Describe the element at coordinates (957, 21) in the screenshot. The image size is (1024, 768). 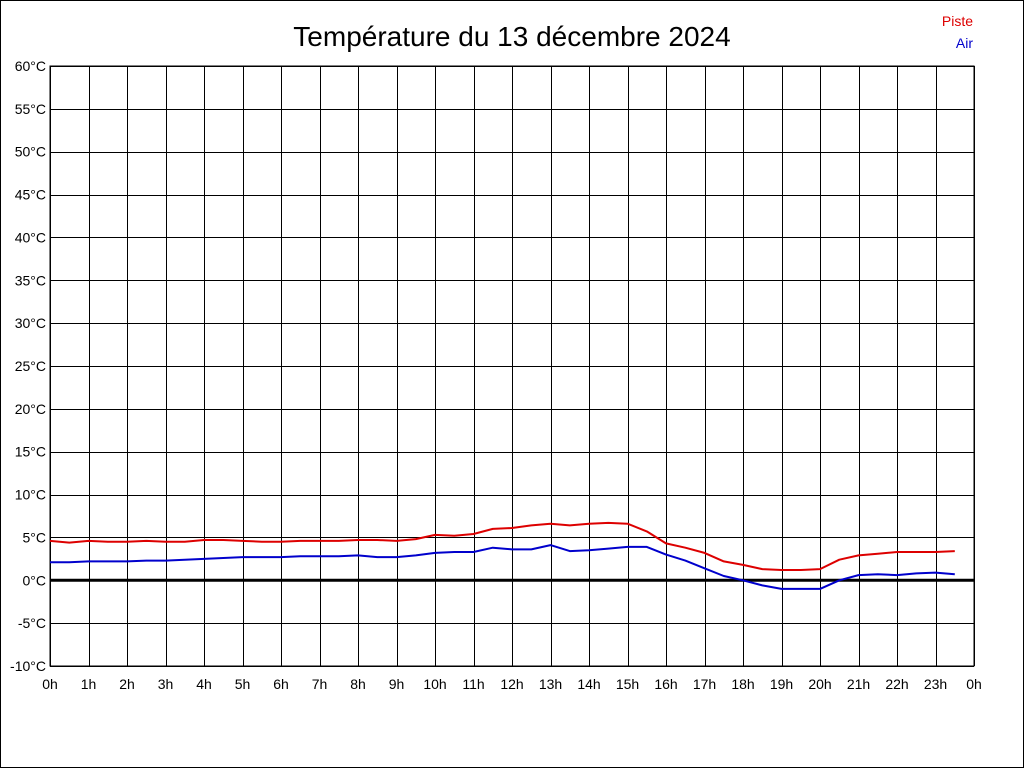
I see `legend-entry-piste: Piste` at that location.